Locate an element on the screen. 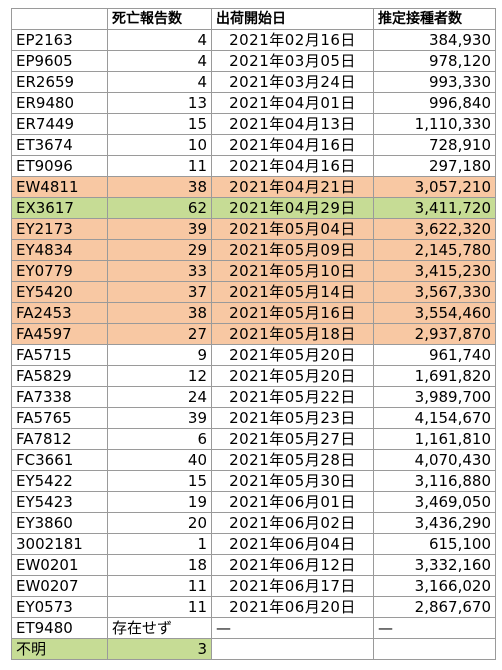 The width and height of the screenshot is (502, 670). deaths-cell: 37 is located at coordinates (159, 292).